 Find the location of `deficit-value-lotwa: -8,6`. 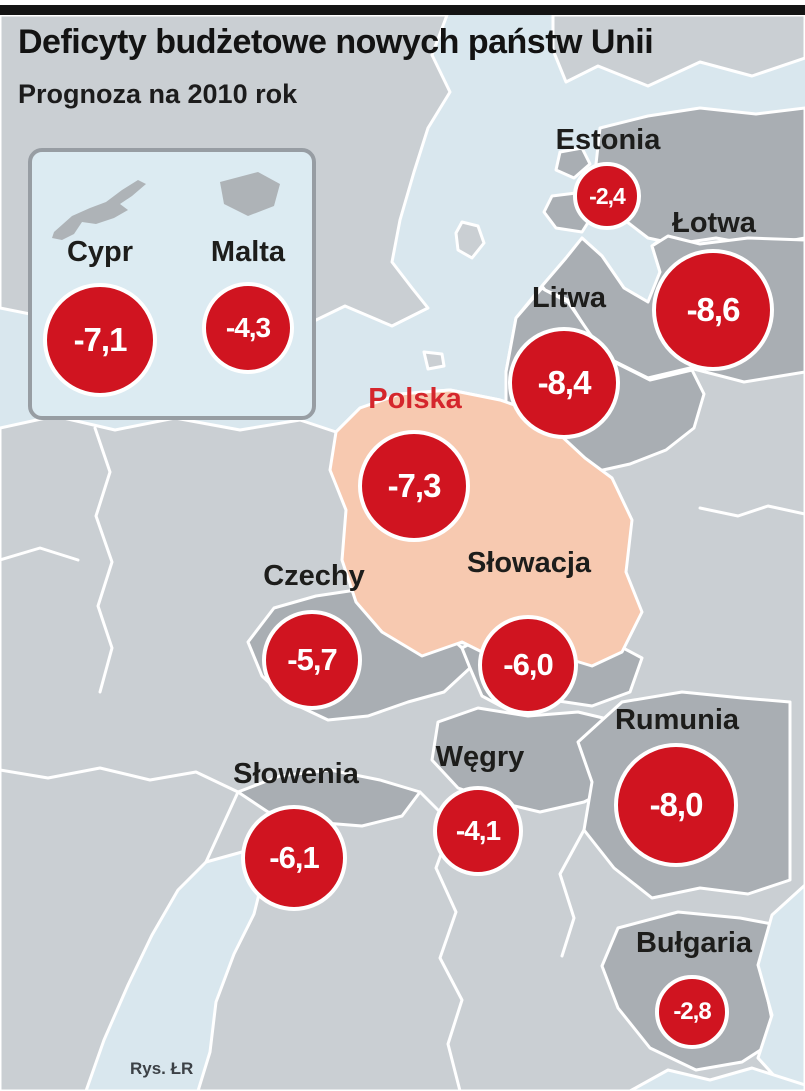

deficit-value-lotwa: -8,6 is located at coordinates (713, 309).